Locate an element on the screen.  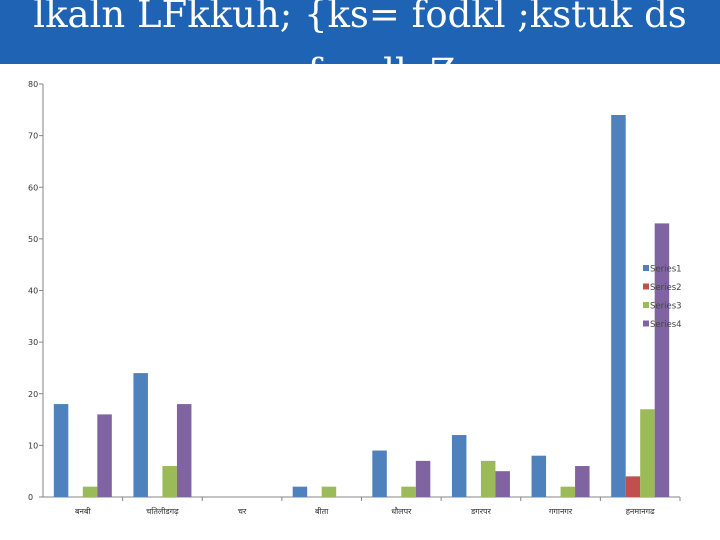
chart-legend: Series1 Series2 Series3 Series4 is located at coordinates (662, 297).